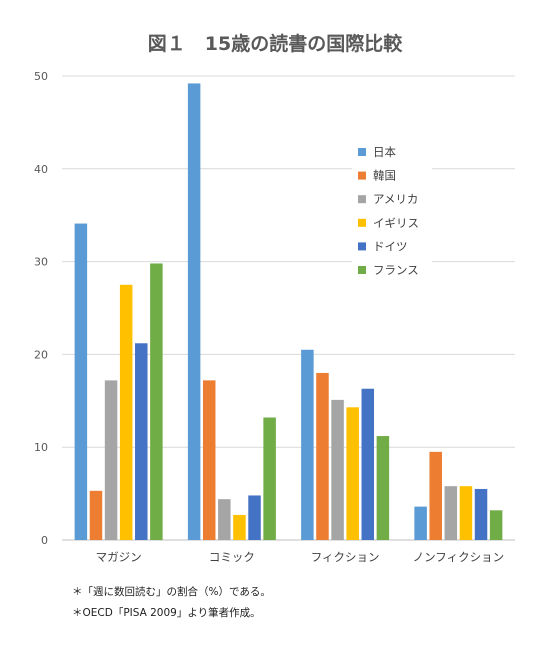  Describe the element at coordinates (232, 557) in the screenshot. I see `x-tick-label-2: コミック` at that location.